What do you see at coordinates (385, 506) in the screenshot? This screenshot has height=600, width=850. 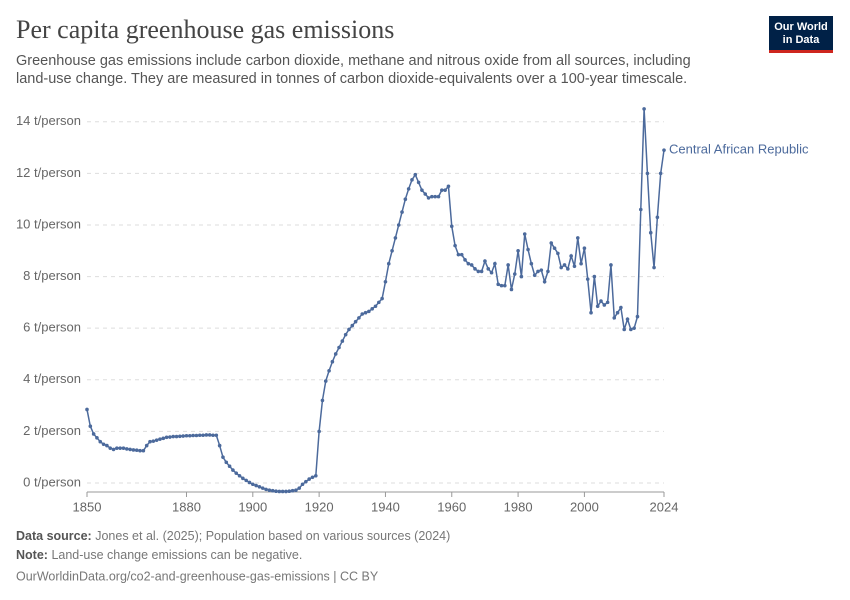 I see `x-tick-label: 1940` at bounding box center [385, 506].